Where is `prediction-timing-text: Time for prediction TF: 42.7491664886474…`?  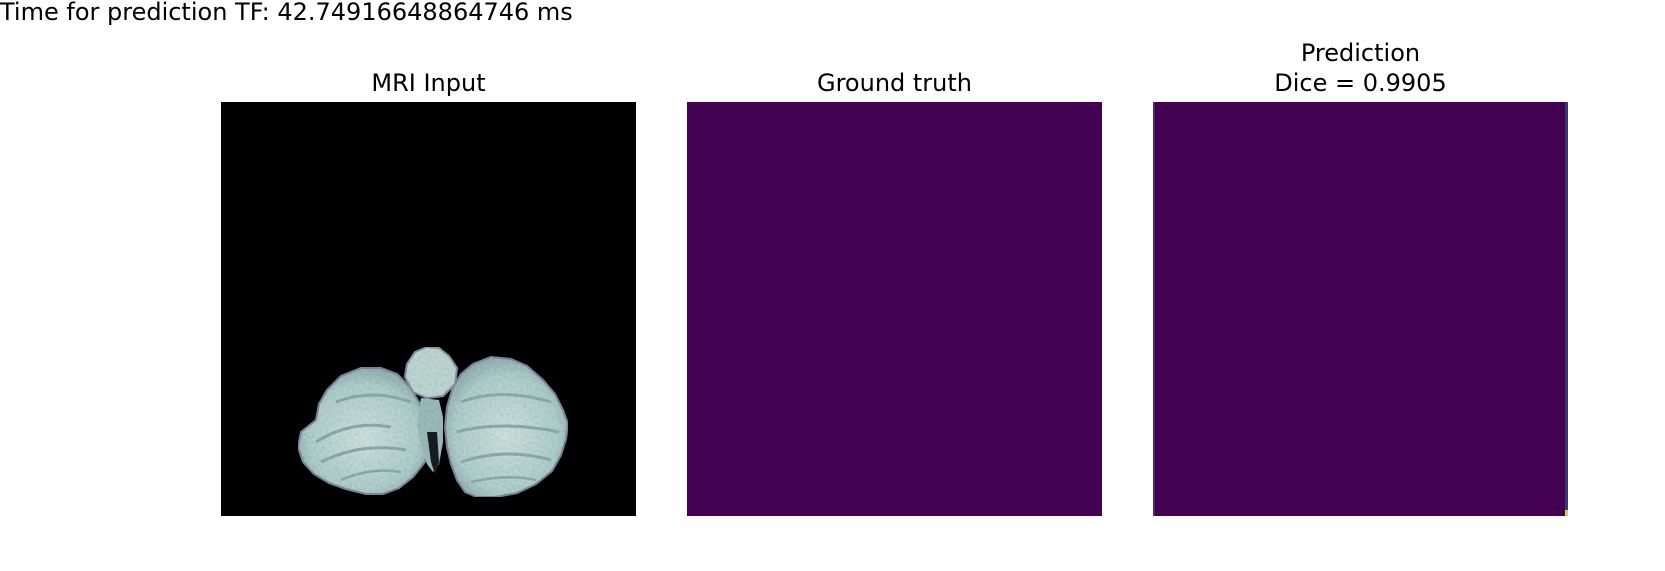 prediction-timing-text: Time for prediction TF: 42.7491664886474… is located at coordinates (286, 13).